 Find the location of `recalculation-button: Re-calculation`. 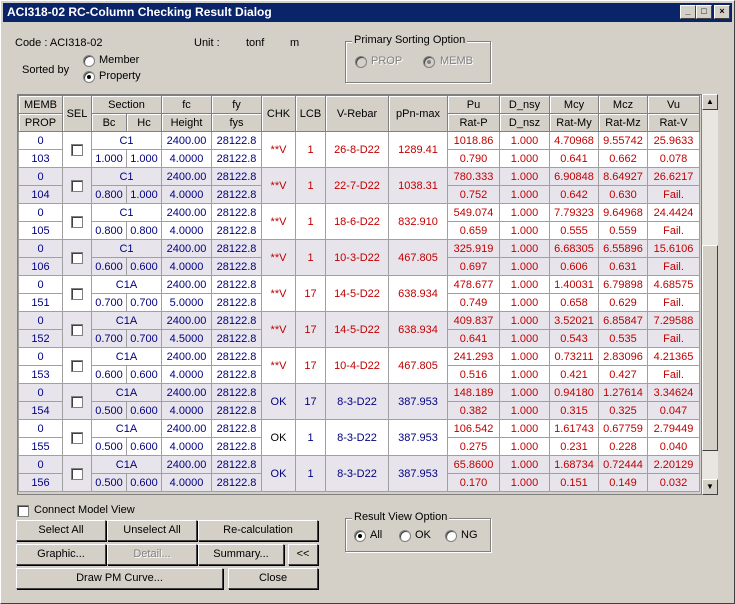

recalculation-button: Re-calculation is located at coordinates (258, 530).